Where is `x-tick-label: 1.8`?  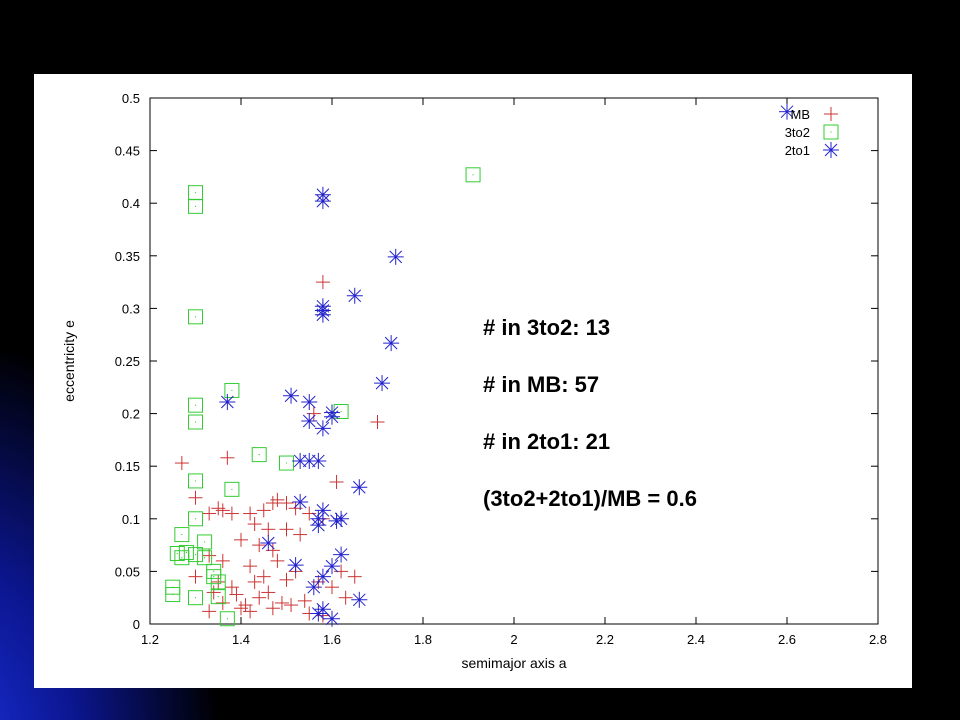
x-tick-label: 1.8 is located at coordinates (423, 639).